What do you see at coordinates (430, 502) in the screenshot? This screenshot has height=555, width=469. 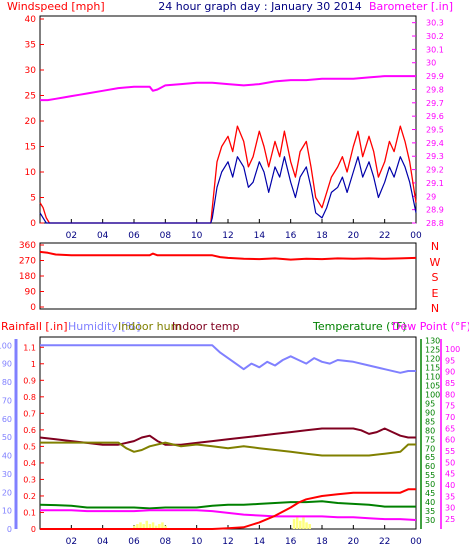 I see `temperature-tick-label: 40` at bounding box center [430, 502].